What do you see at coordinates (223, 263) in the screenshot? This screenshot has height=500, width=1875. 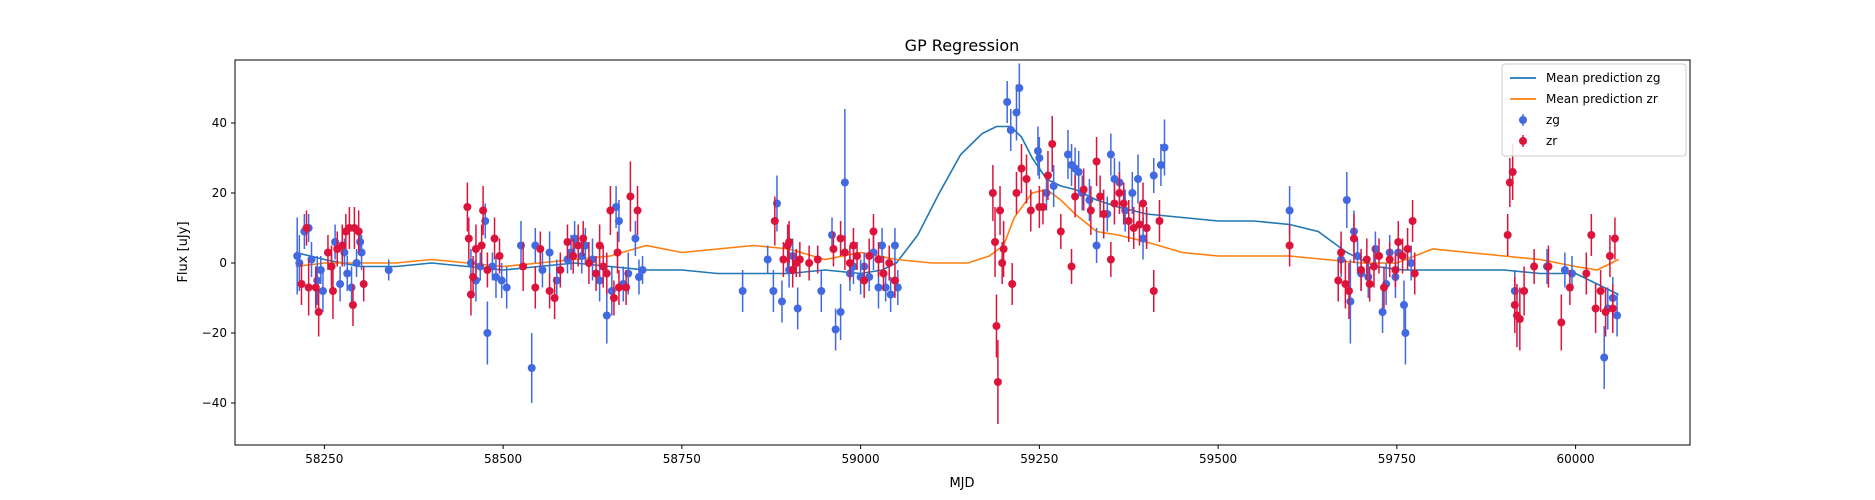 I see `y-tick-label: 0` at bounding box center [223, 263].